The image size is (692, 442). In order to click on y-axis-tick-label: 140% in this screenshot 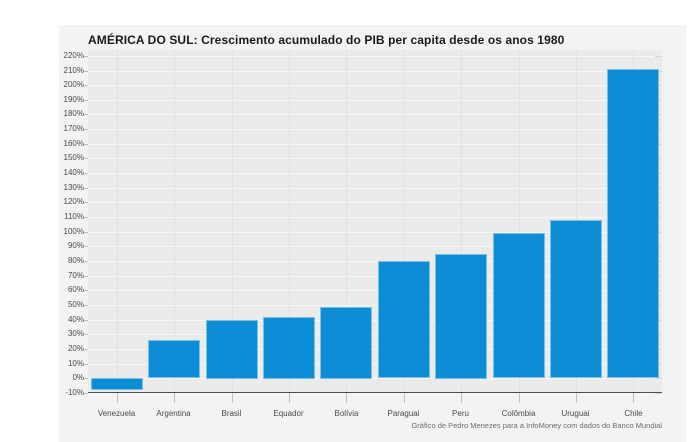, I will do `click(73, 172)`.